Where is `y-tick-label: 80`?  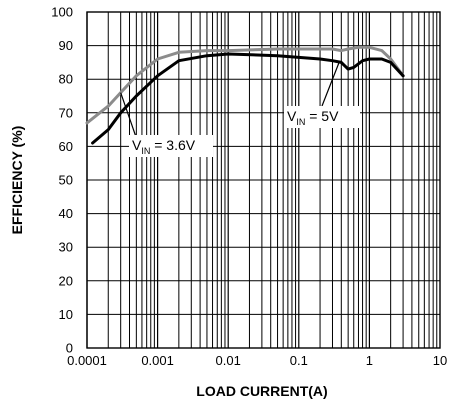 y-tick-label: 80 is located at coordinates (66, 79).